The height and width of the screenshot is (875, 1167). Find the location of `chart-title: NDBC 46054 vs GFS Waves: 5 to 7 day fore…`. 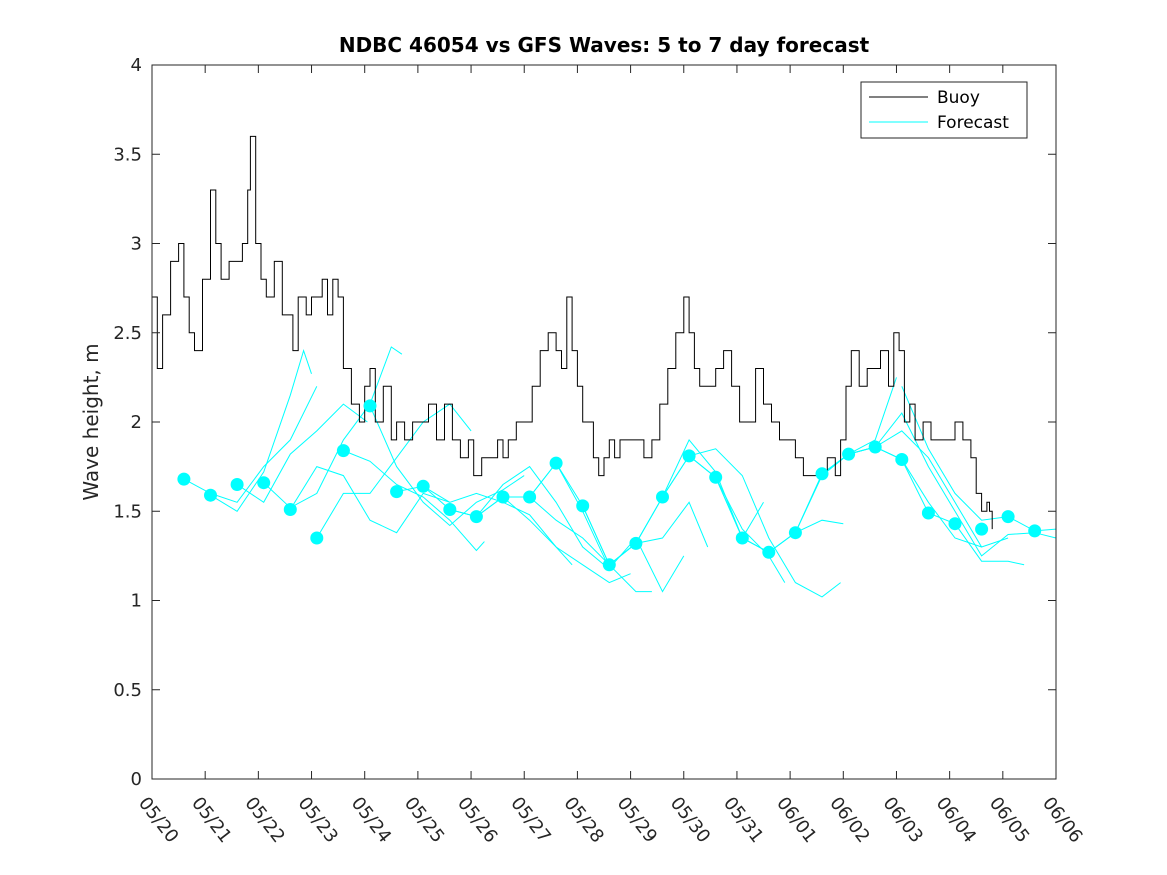

chart-title: NDBC 46054 vs GFS Waves: 5 to 7 day fore… is located at coordinates (604, 45).